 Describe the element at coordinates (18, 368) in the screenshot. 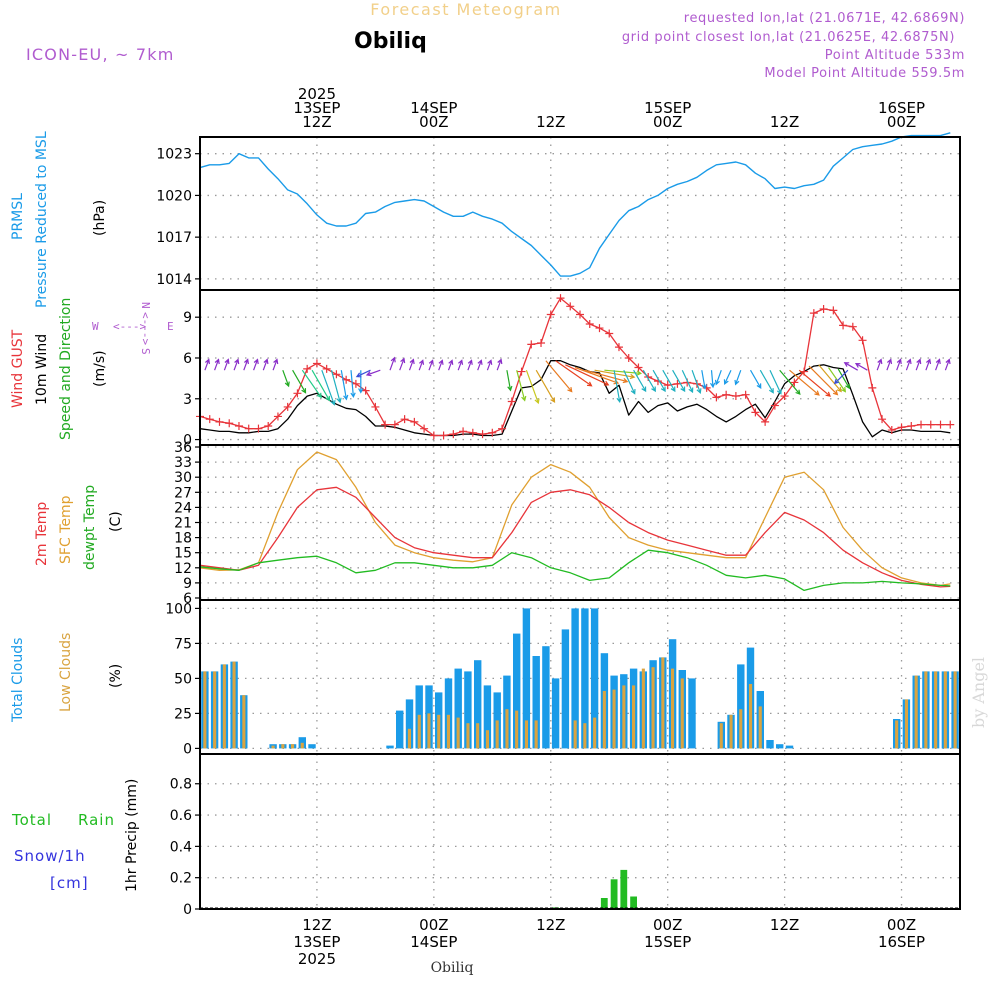

I see `gust-label: Wind GUST` at that location.